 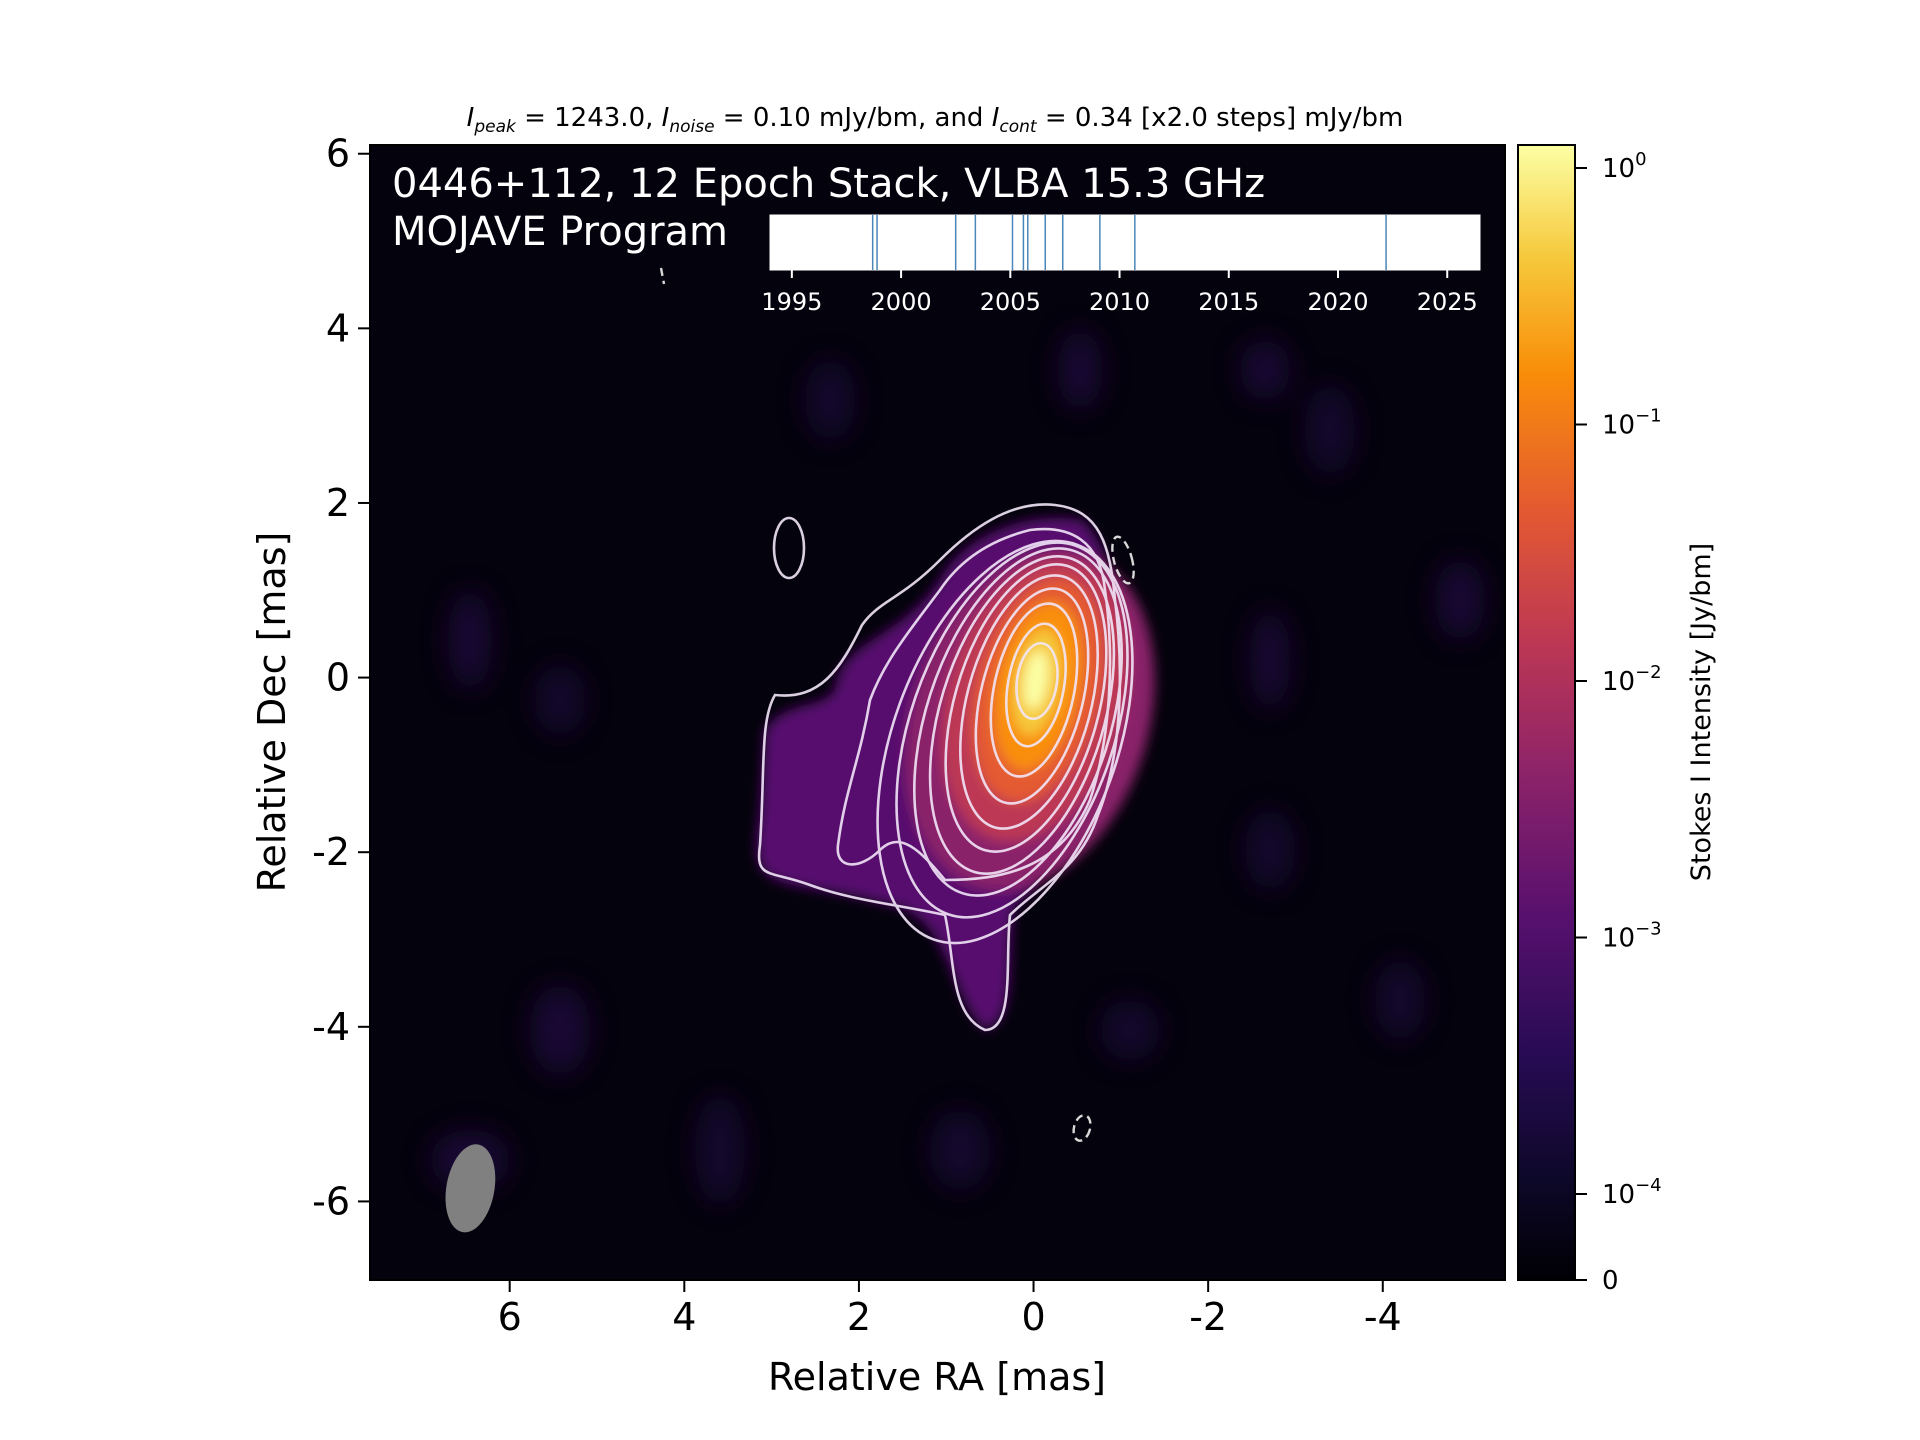 What do you see at coordinates (1701, 712) in the screenshot?
I see `colorbar-label: Stokes I Intensity [Jy/bm]` at bounding box center [1701, 712].